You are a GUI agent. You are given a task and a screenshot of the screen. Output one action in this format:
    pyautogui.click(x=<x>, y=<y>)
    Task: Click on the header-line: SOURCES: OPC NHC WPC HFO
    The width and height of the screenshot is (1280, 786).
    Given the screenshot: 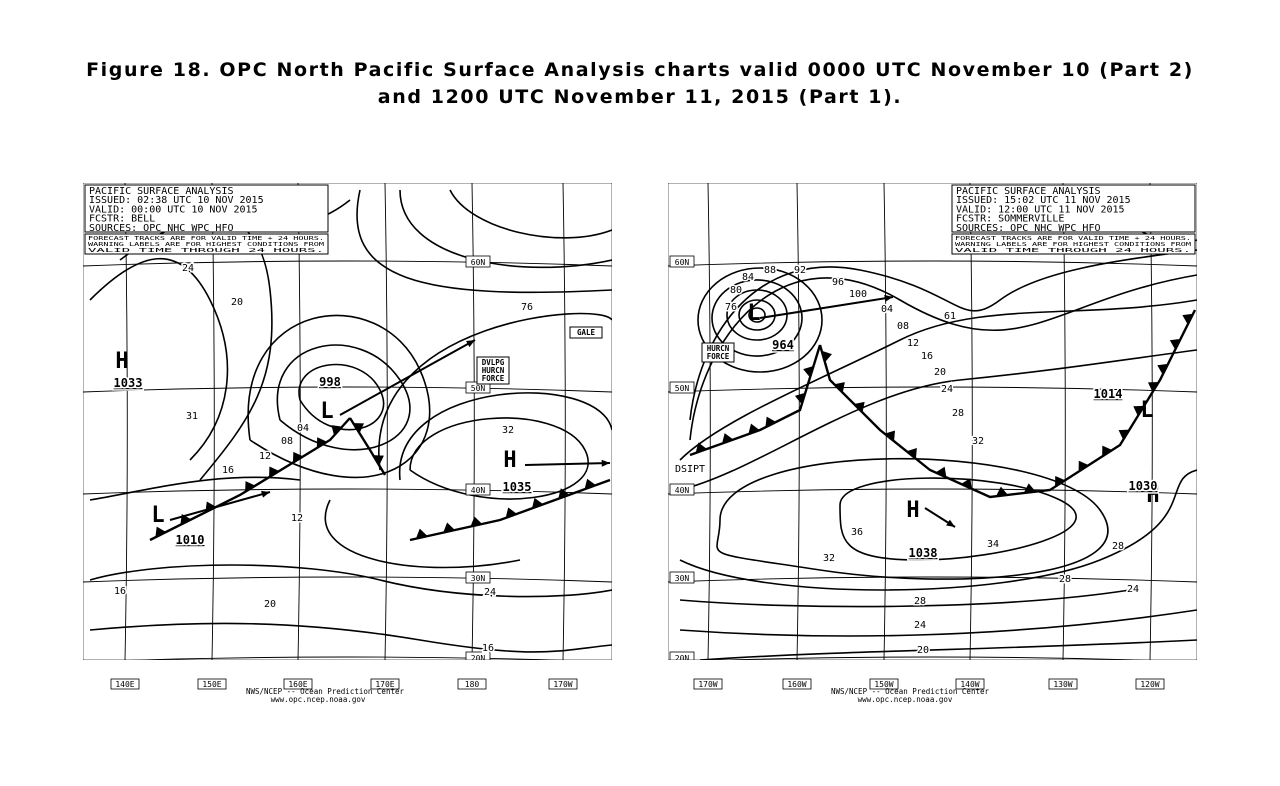 What is the action you would take?
    pyautogui.click(x=1028, y=228)
    